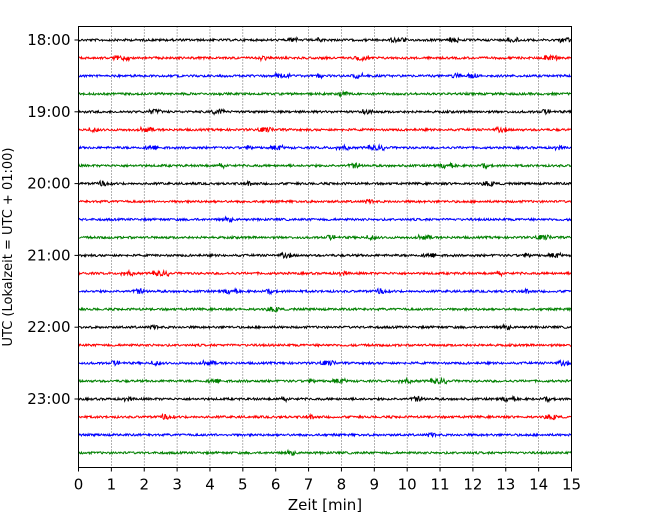 This screenshot has height=520, width=650. Describe the element at coordinates (177, 485) in the screenshot. I see `x-tick-label: 3` at that location.